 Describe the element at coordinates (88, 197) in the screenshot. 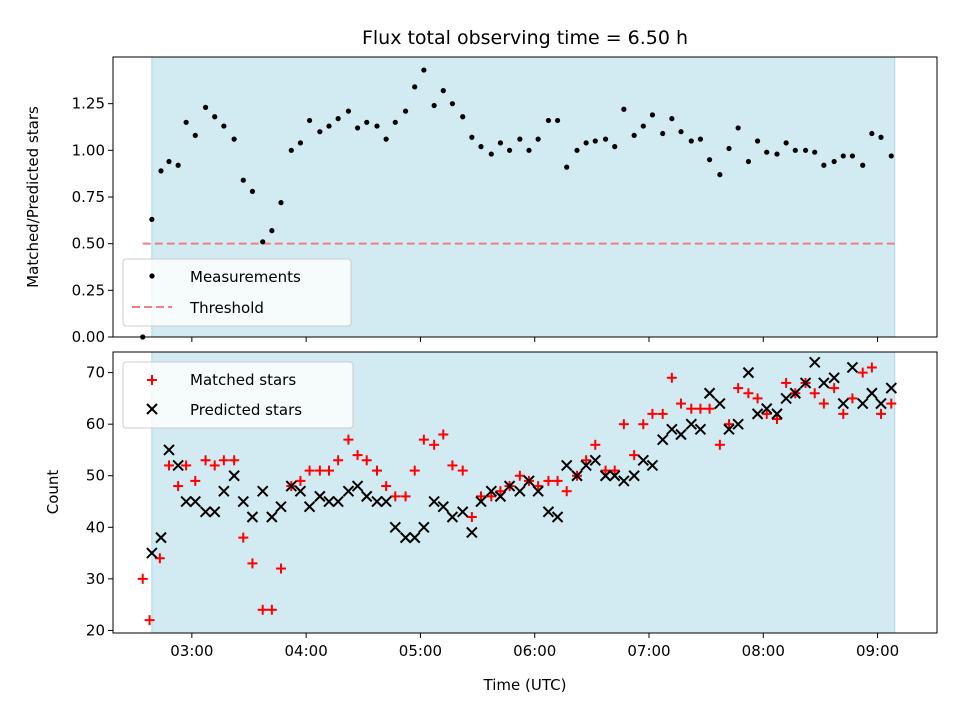

I see `y-tick-label: 0.75` at that location.